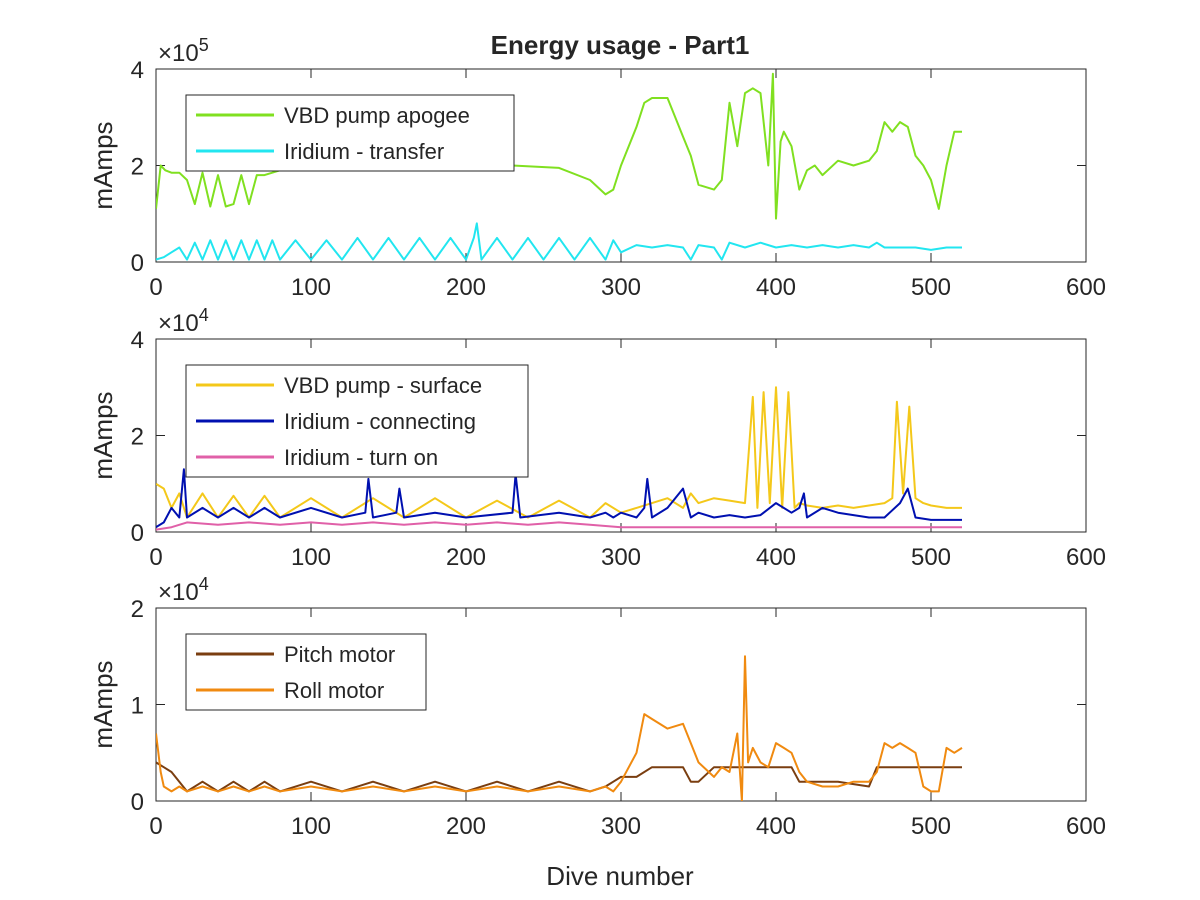  What do you see at coordinates (559, 452) in the screenshot?
I see `series-line-vbd-pump-surface` at bounding box center [559, 452].